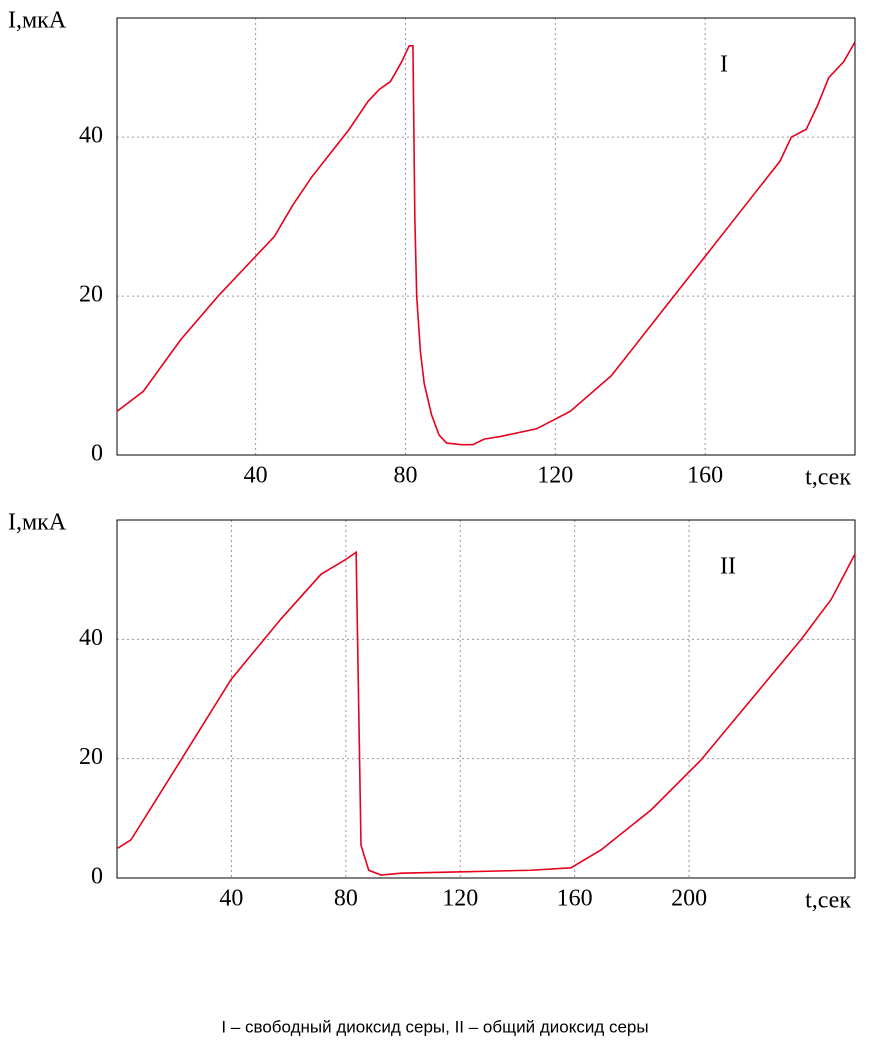 This screenshot has height=1061, width=871. What do you see at coordinates (689, 899) in the screenshot?
I see `x-tick-label: 200` at bounding box center [689, 899].